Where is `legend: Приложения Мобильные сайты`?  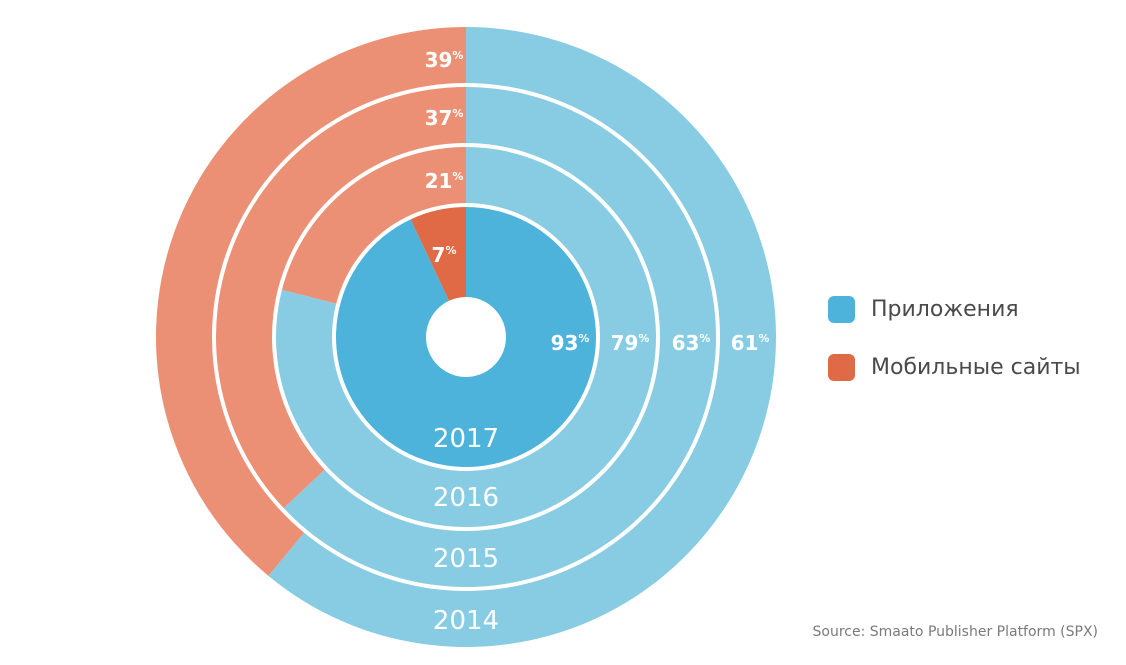
legend: Приложения Мобильные сайты is located at coordinates (954, 348).